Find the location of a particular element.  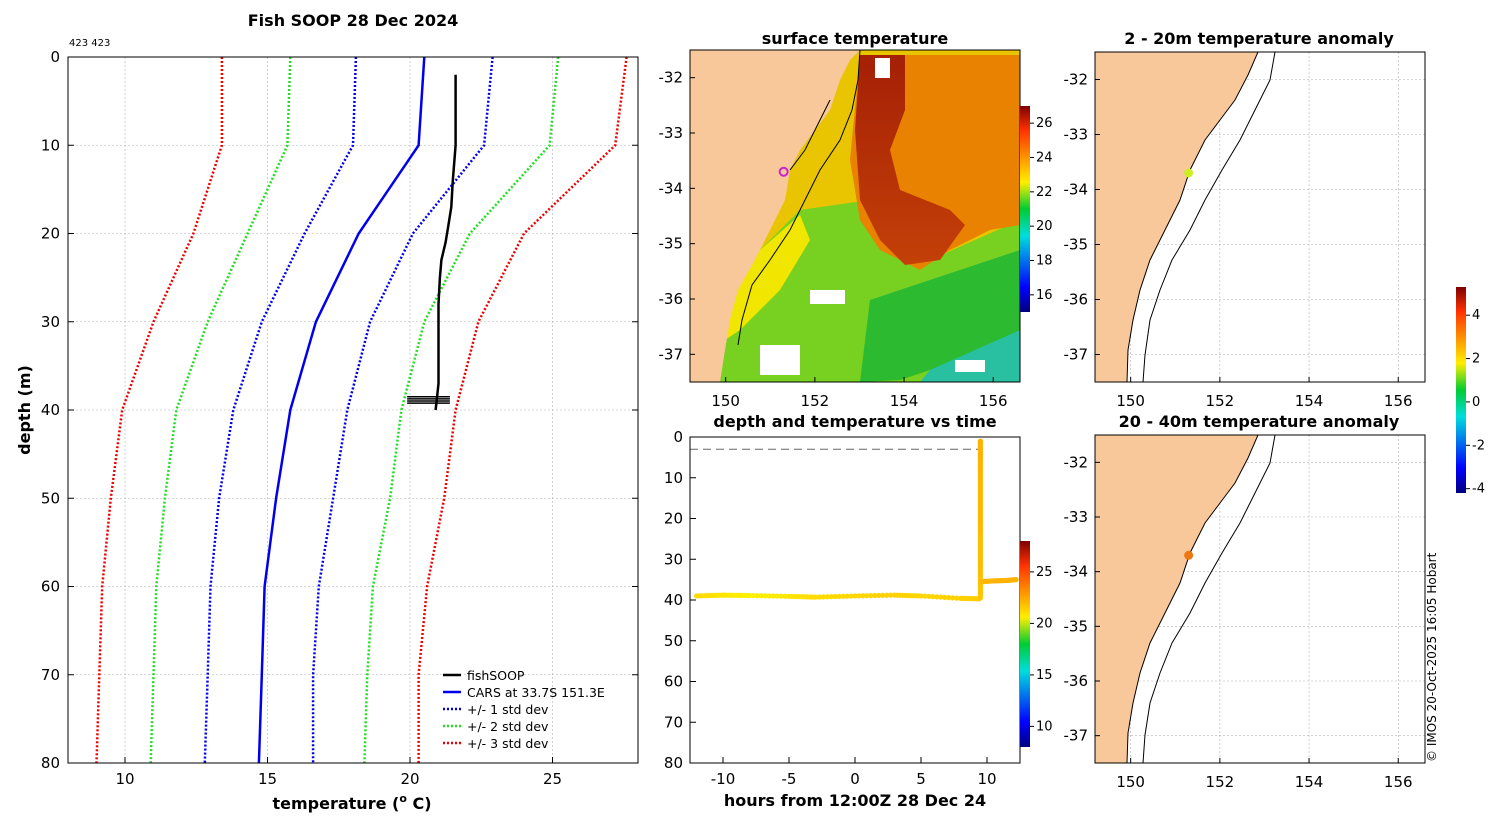

std3-low-line is located at coordinates (159, 410).